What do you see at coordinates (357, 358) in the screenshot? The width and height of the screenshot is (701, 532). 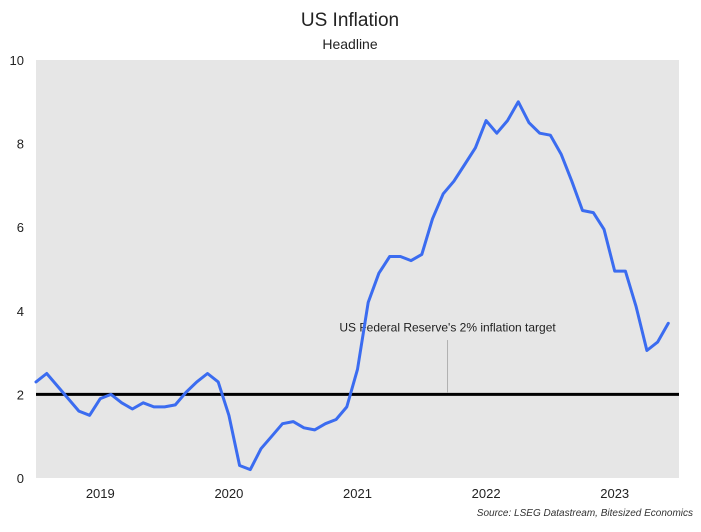 I see `reference-lines: US Federal Reserve's 2% inflation target` at bounding box center [357, 358].